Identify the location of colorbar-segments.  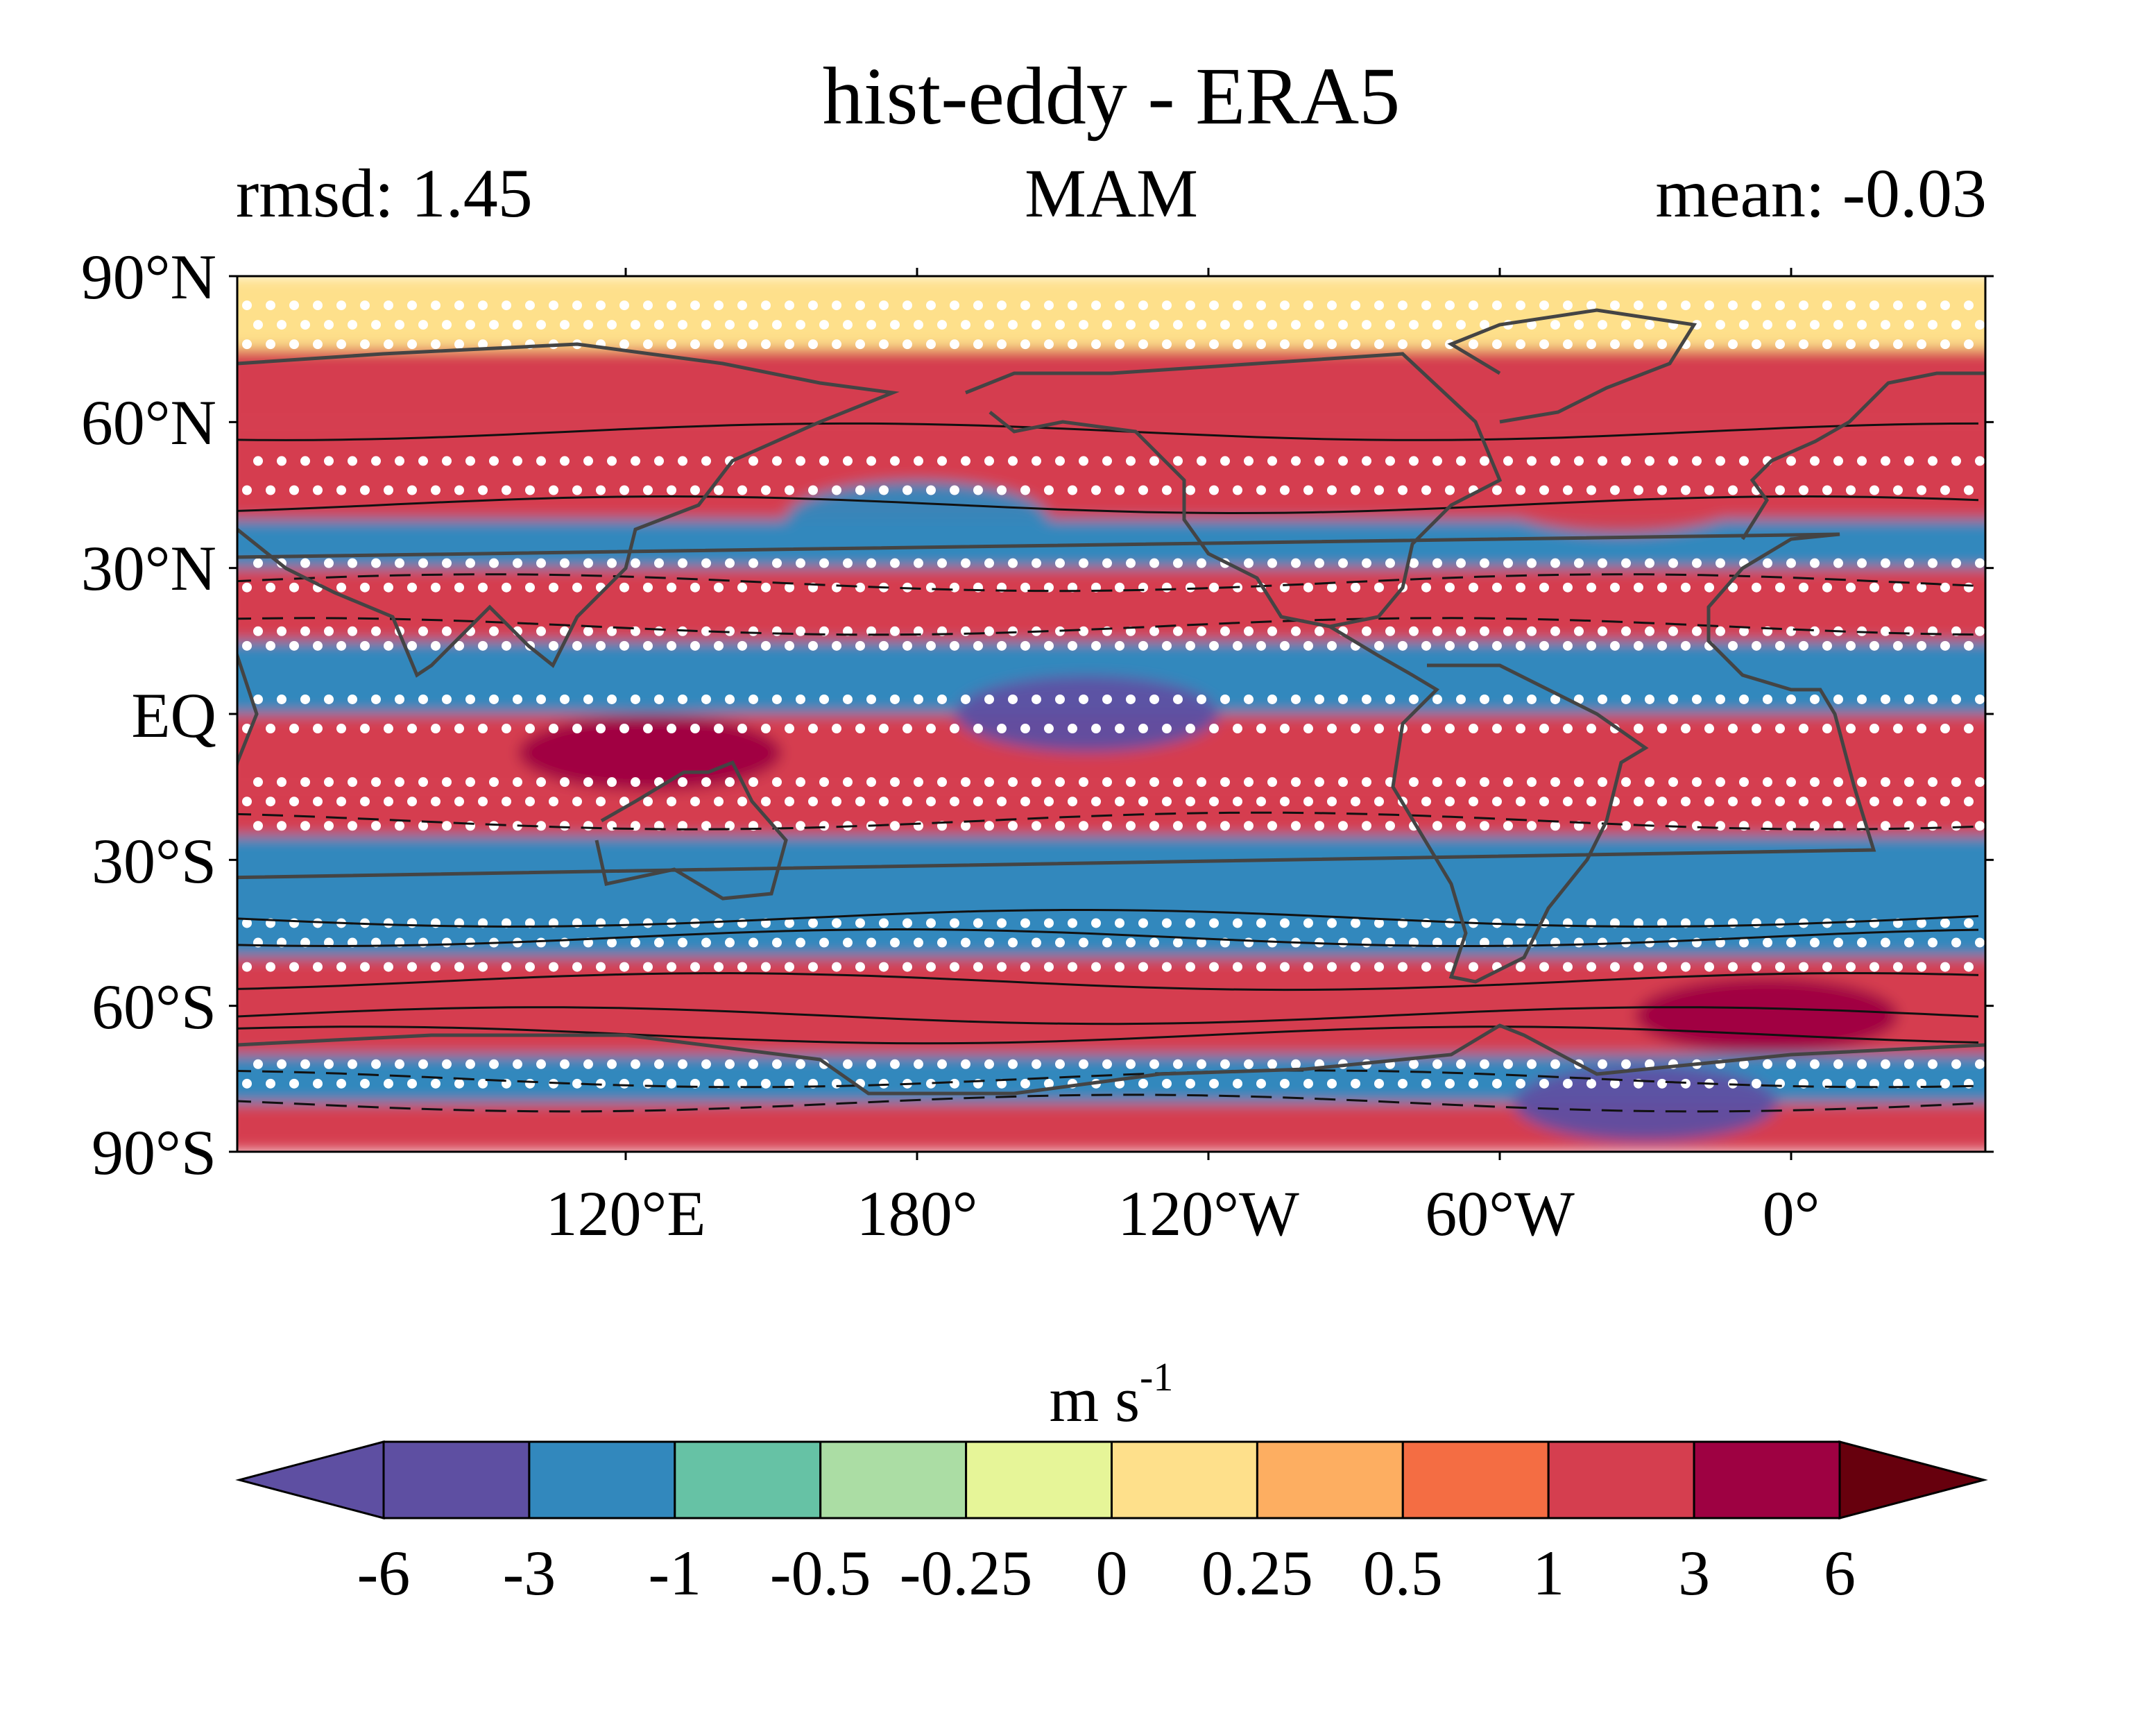
(1111, 1479).